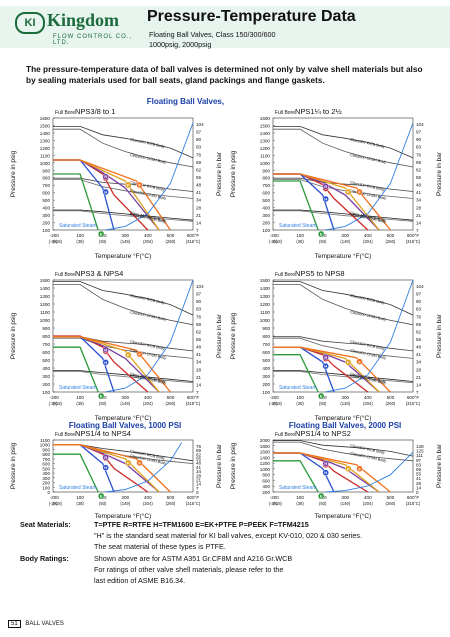 The image size is (450, 637). Describe the element at coordinates (46, 384) in the screenshot. I see `y-tick-label: 200` at that location.